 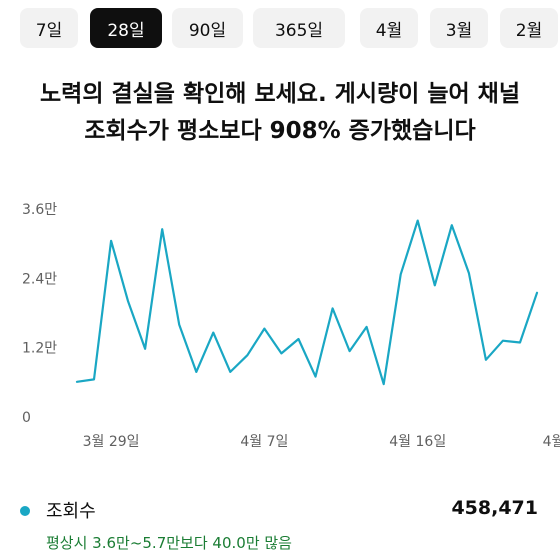 What do you see at coordinates (264, 442) in the screenshot?
I see `x-tick-label: 4월 7일` at bounding box center [264, 442].